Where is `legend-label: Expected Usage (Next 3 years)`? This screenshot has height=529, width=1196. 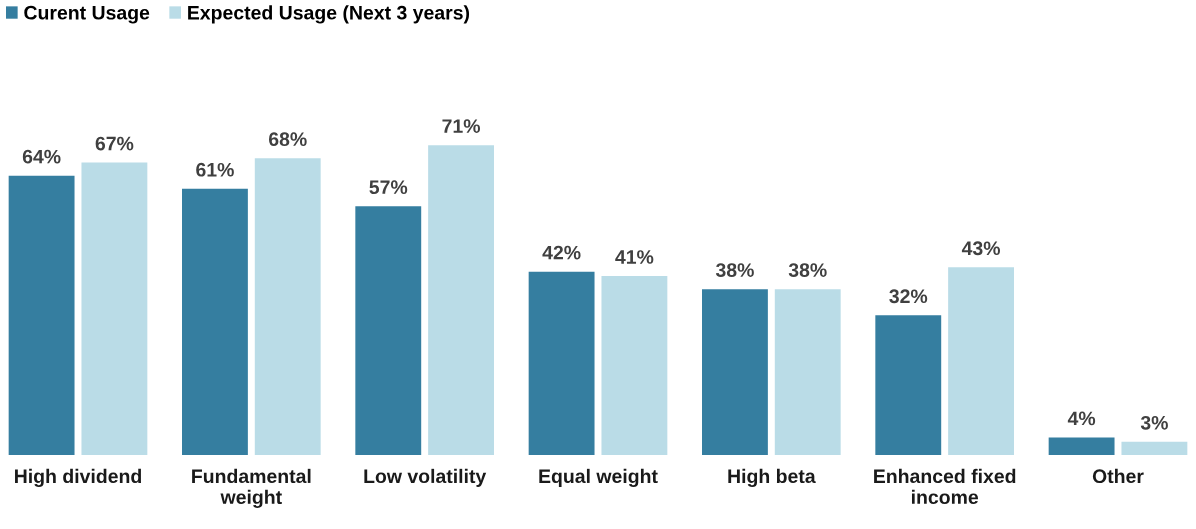 legend-label: Expected Usage (Next 3 years) is located at coordinates (329, 14).